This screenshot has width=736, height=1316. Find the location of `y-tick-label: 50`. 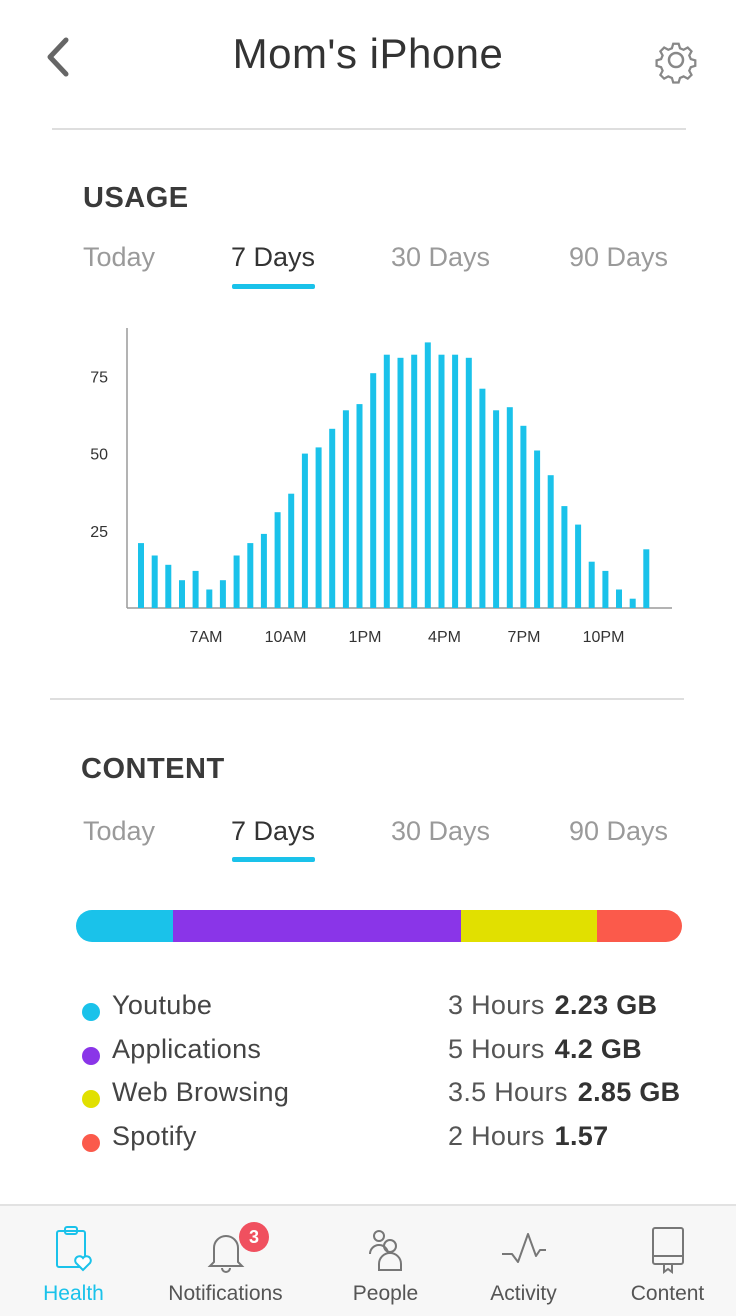

y-tick-label: 50 is located at coordinates (99, 455).